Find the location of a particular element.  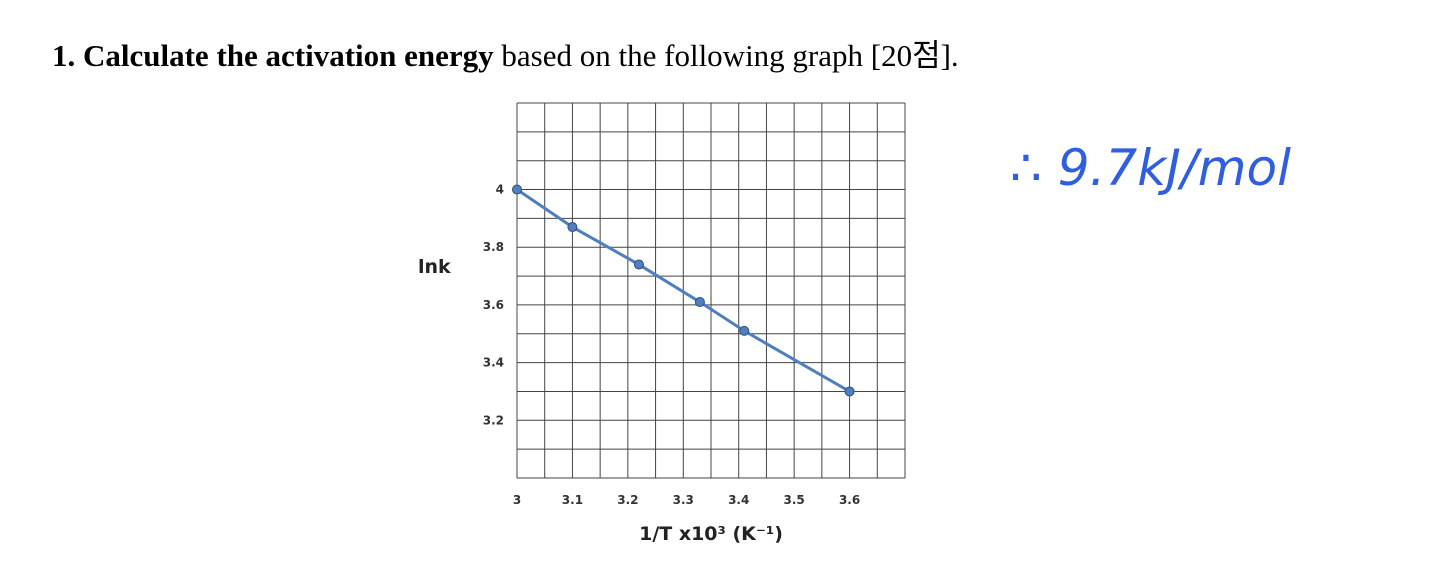

y-tick-label: 3.4 is located at coordinates (493, 363).